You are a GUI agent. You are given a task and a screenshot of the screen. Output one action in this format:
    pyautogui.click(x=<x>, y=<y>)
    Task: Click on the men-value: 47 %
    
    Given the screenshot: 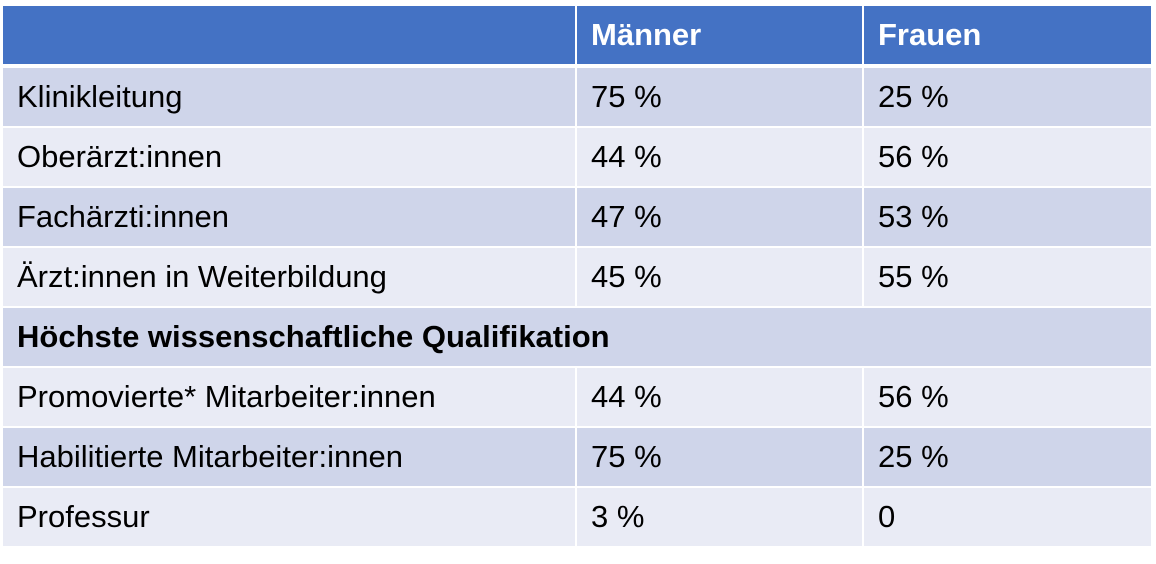 What is the action you would take?
    pyautogui.click(x=720, y=217)
    